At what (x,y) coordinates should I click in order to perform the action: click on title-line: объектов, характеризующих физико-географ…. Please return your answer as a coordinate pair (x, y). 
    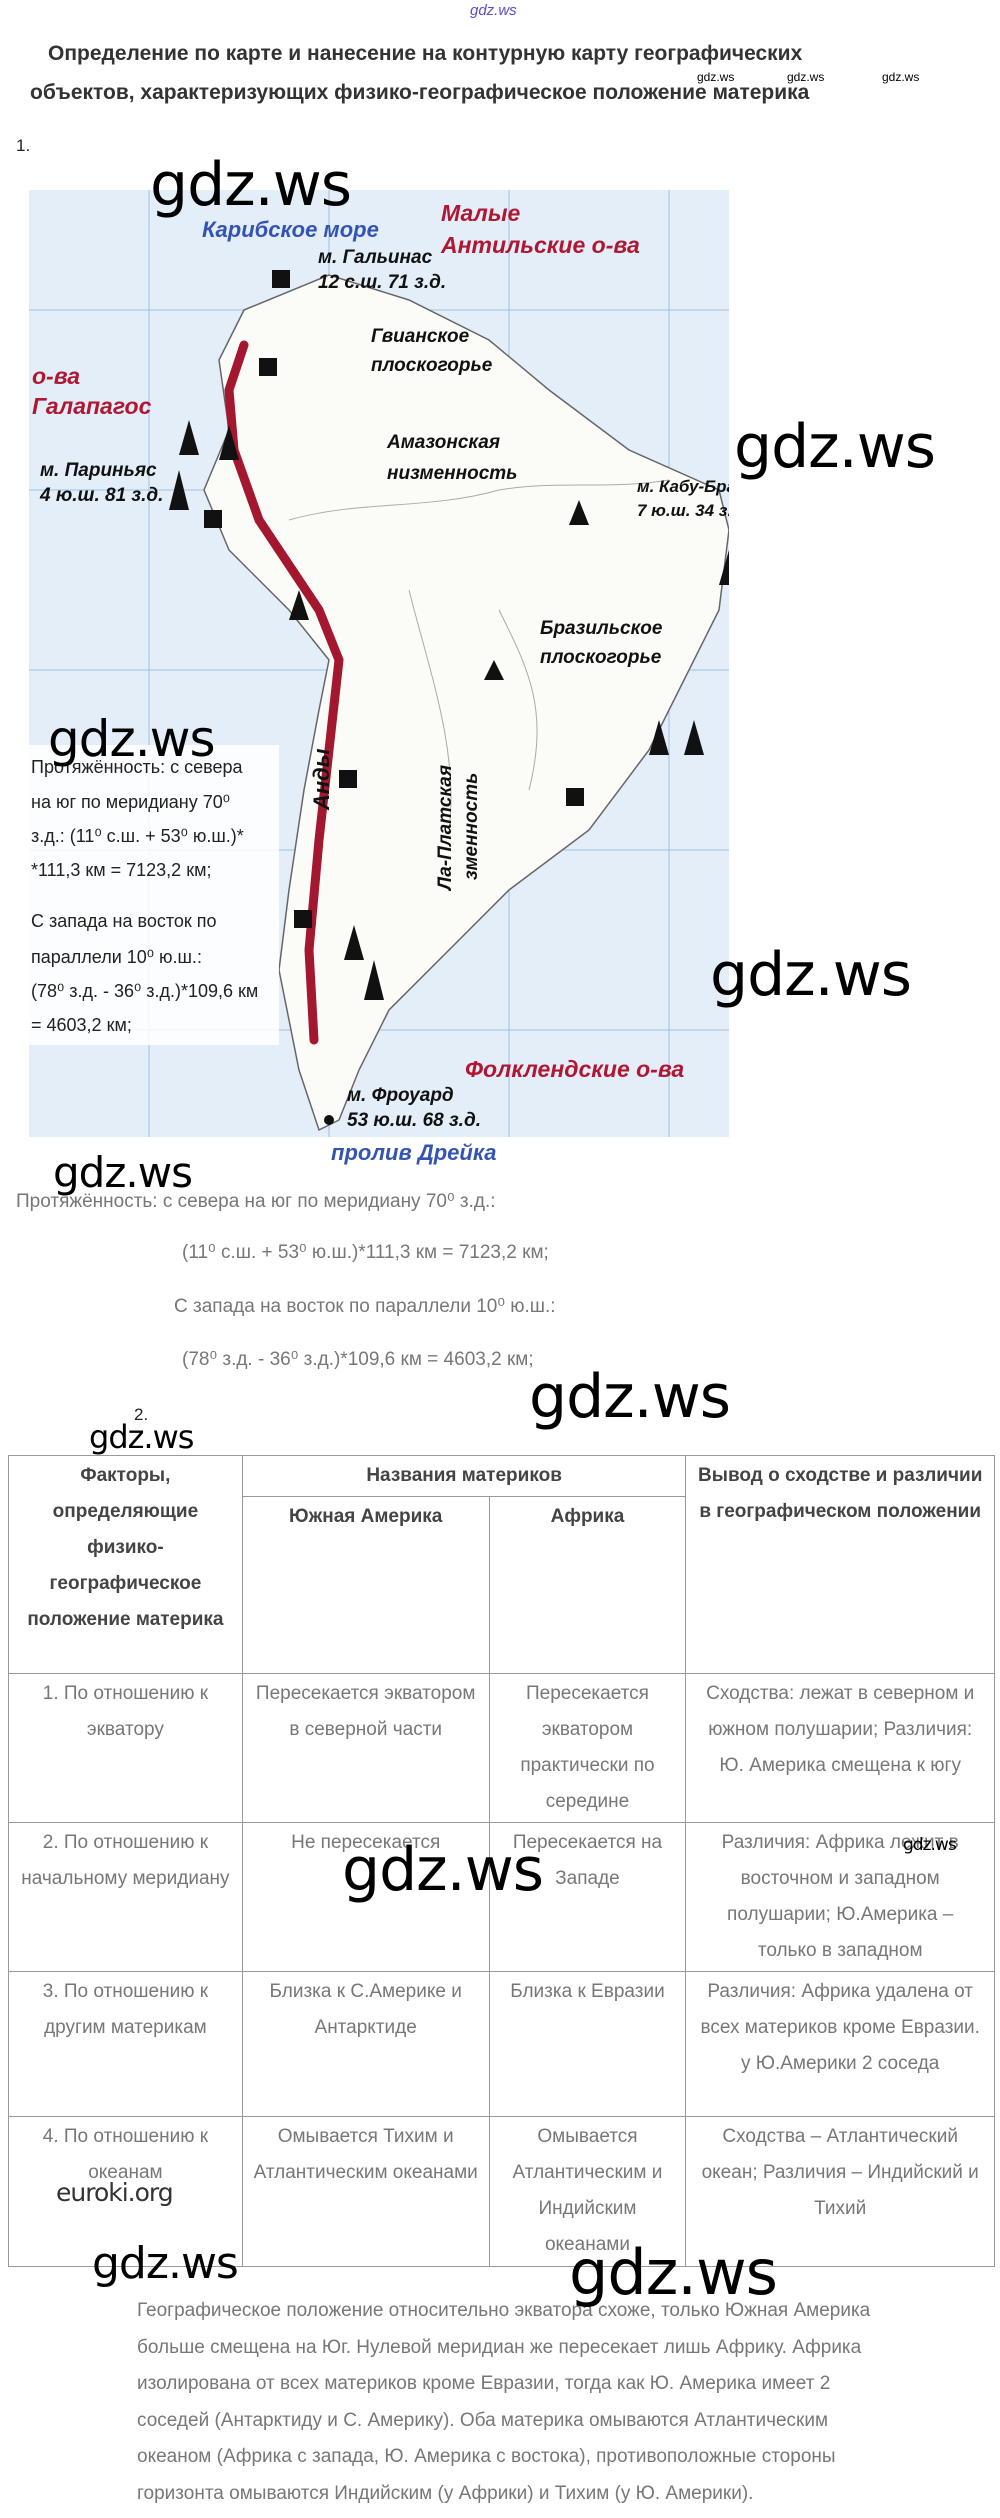
    Looking at the image, I should click on (420, 92).